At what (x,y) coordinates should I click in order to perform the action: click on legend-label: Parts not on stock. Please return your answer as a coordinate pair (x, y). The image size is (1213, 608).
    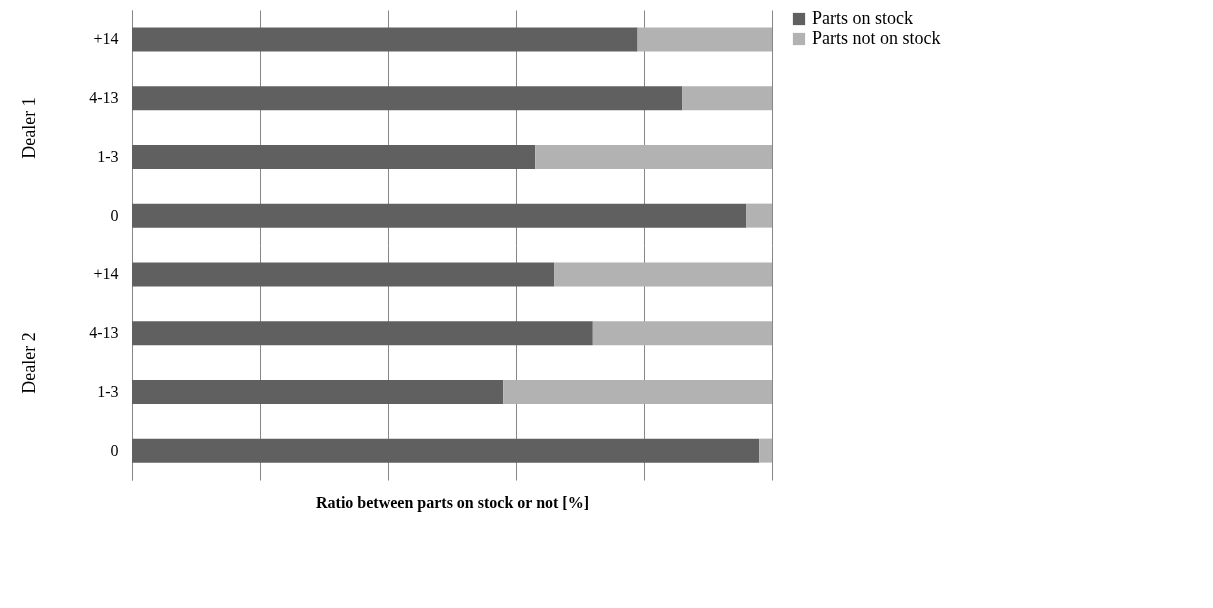
    Looking at the image, I should click on (876, 38).